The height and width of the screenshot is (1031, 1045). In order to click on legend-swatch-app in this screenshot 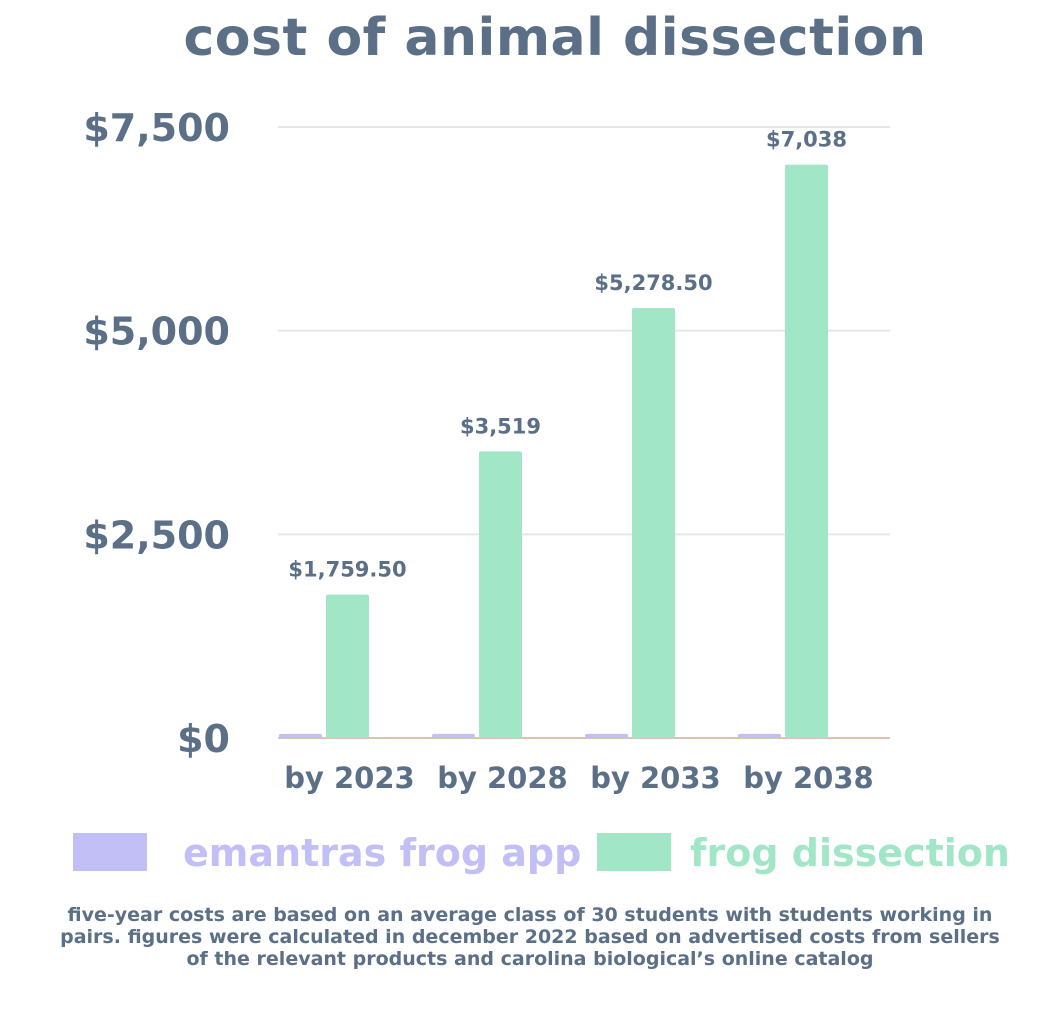, I will do `click(110, 852)`.